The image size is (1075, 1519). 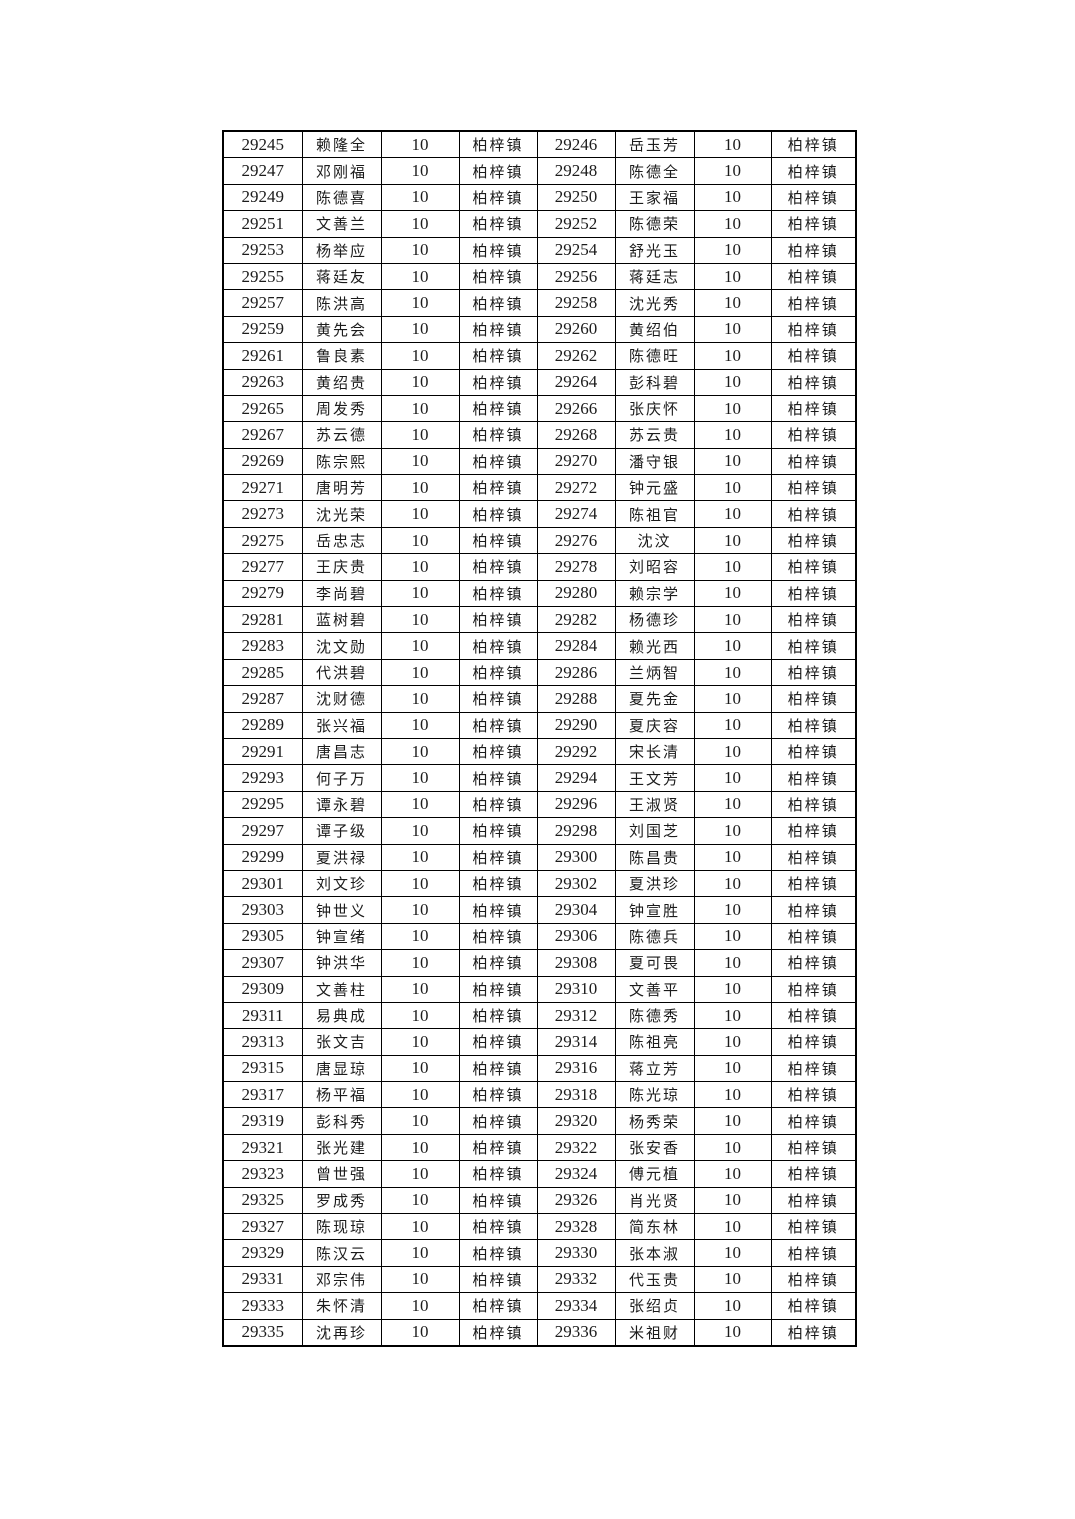 I want to click on name-cell: 邓宗伟, so click(x=341, y=1279).